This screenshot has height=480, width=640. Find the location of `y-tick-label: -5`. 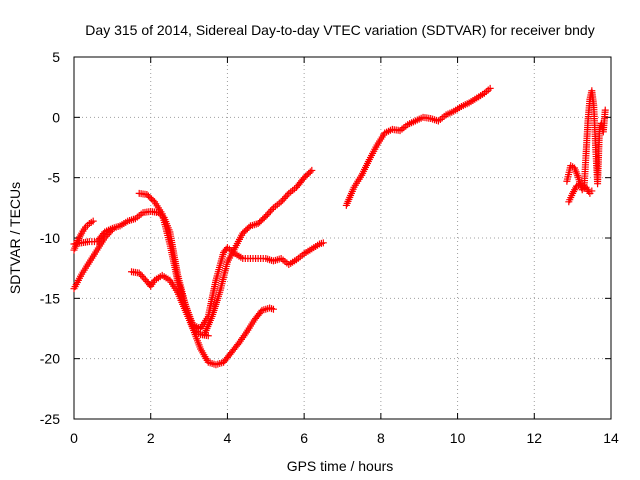

y-tick-label: -5 is located at coordinates (54, 178).